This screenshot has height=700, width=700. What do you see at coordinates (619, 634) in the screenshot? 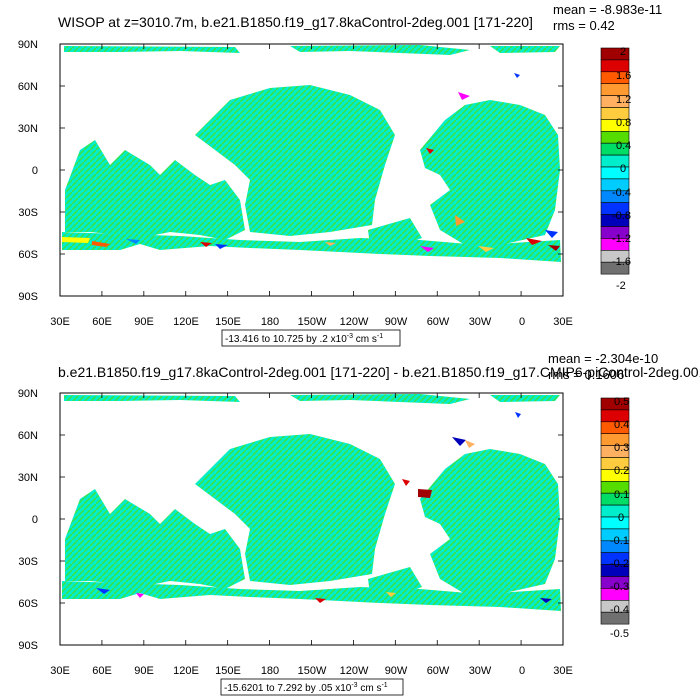
I see `colorbar-label: -0.5` at bounding box center [619, 634].